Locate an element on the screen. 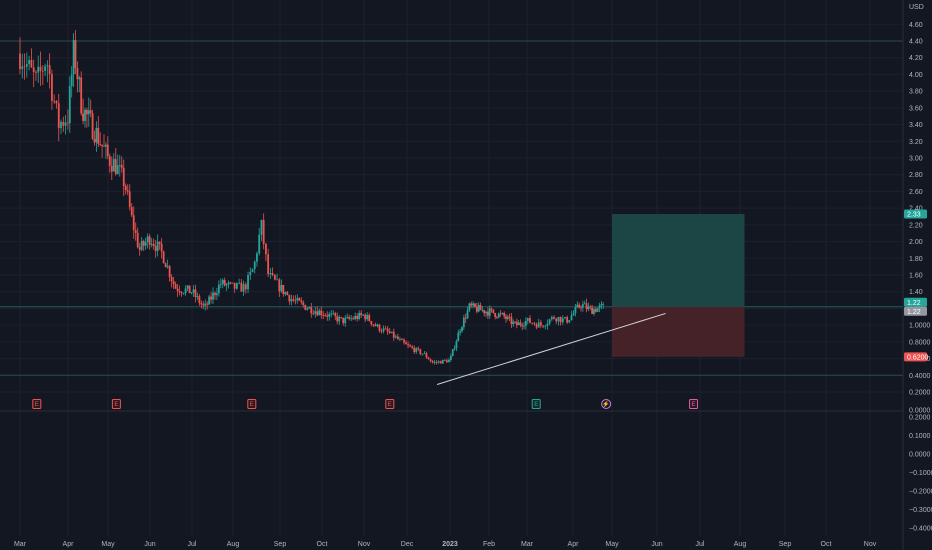  target-price-tag-bg is located at coordinates (915, 214).